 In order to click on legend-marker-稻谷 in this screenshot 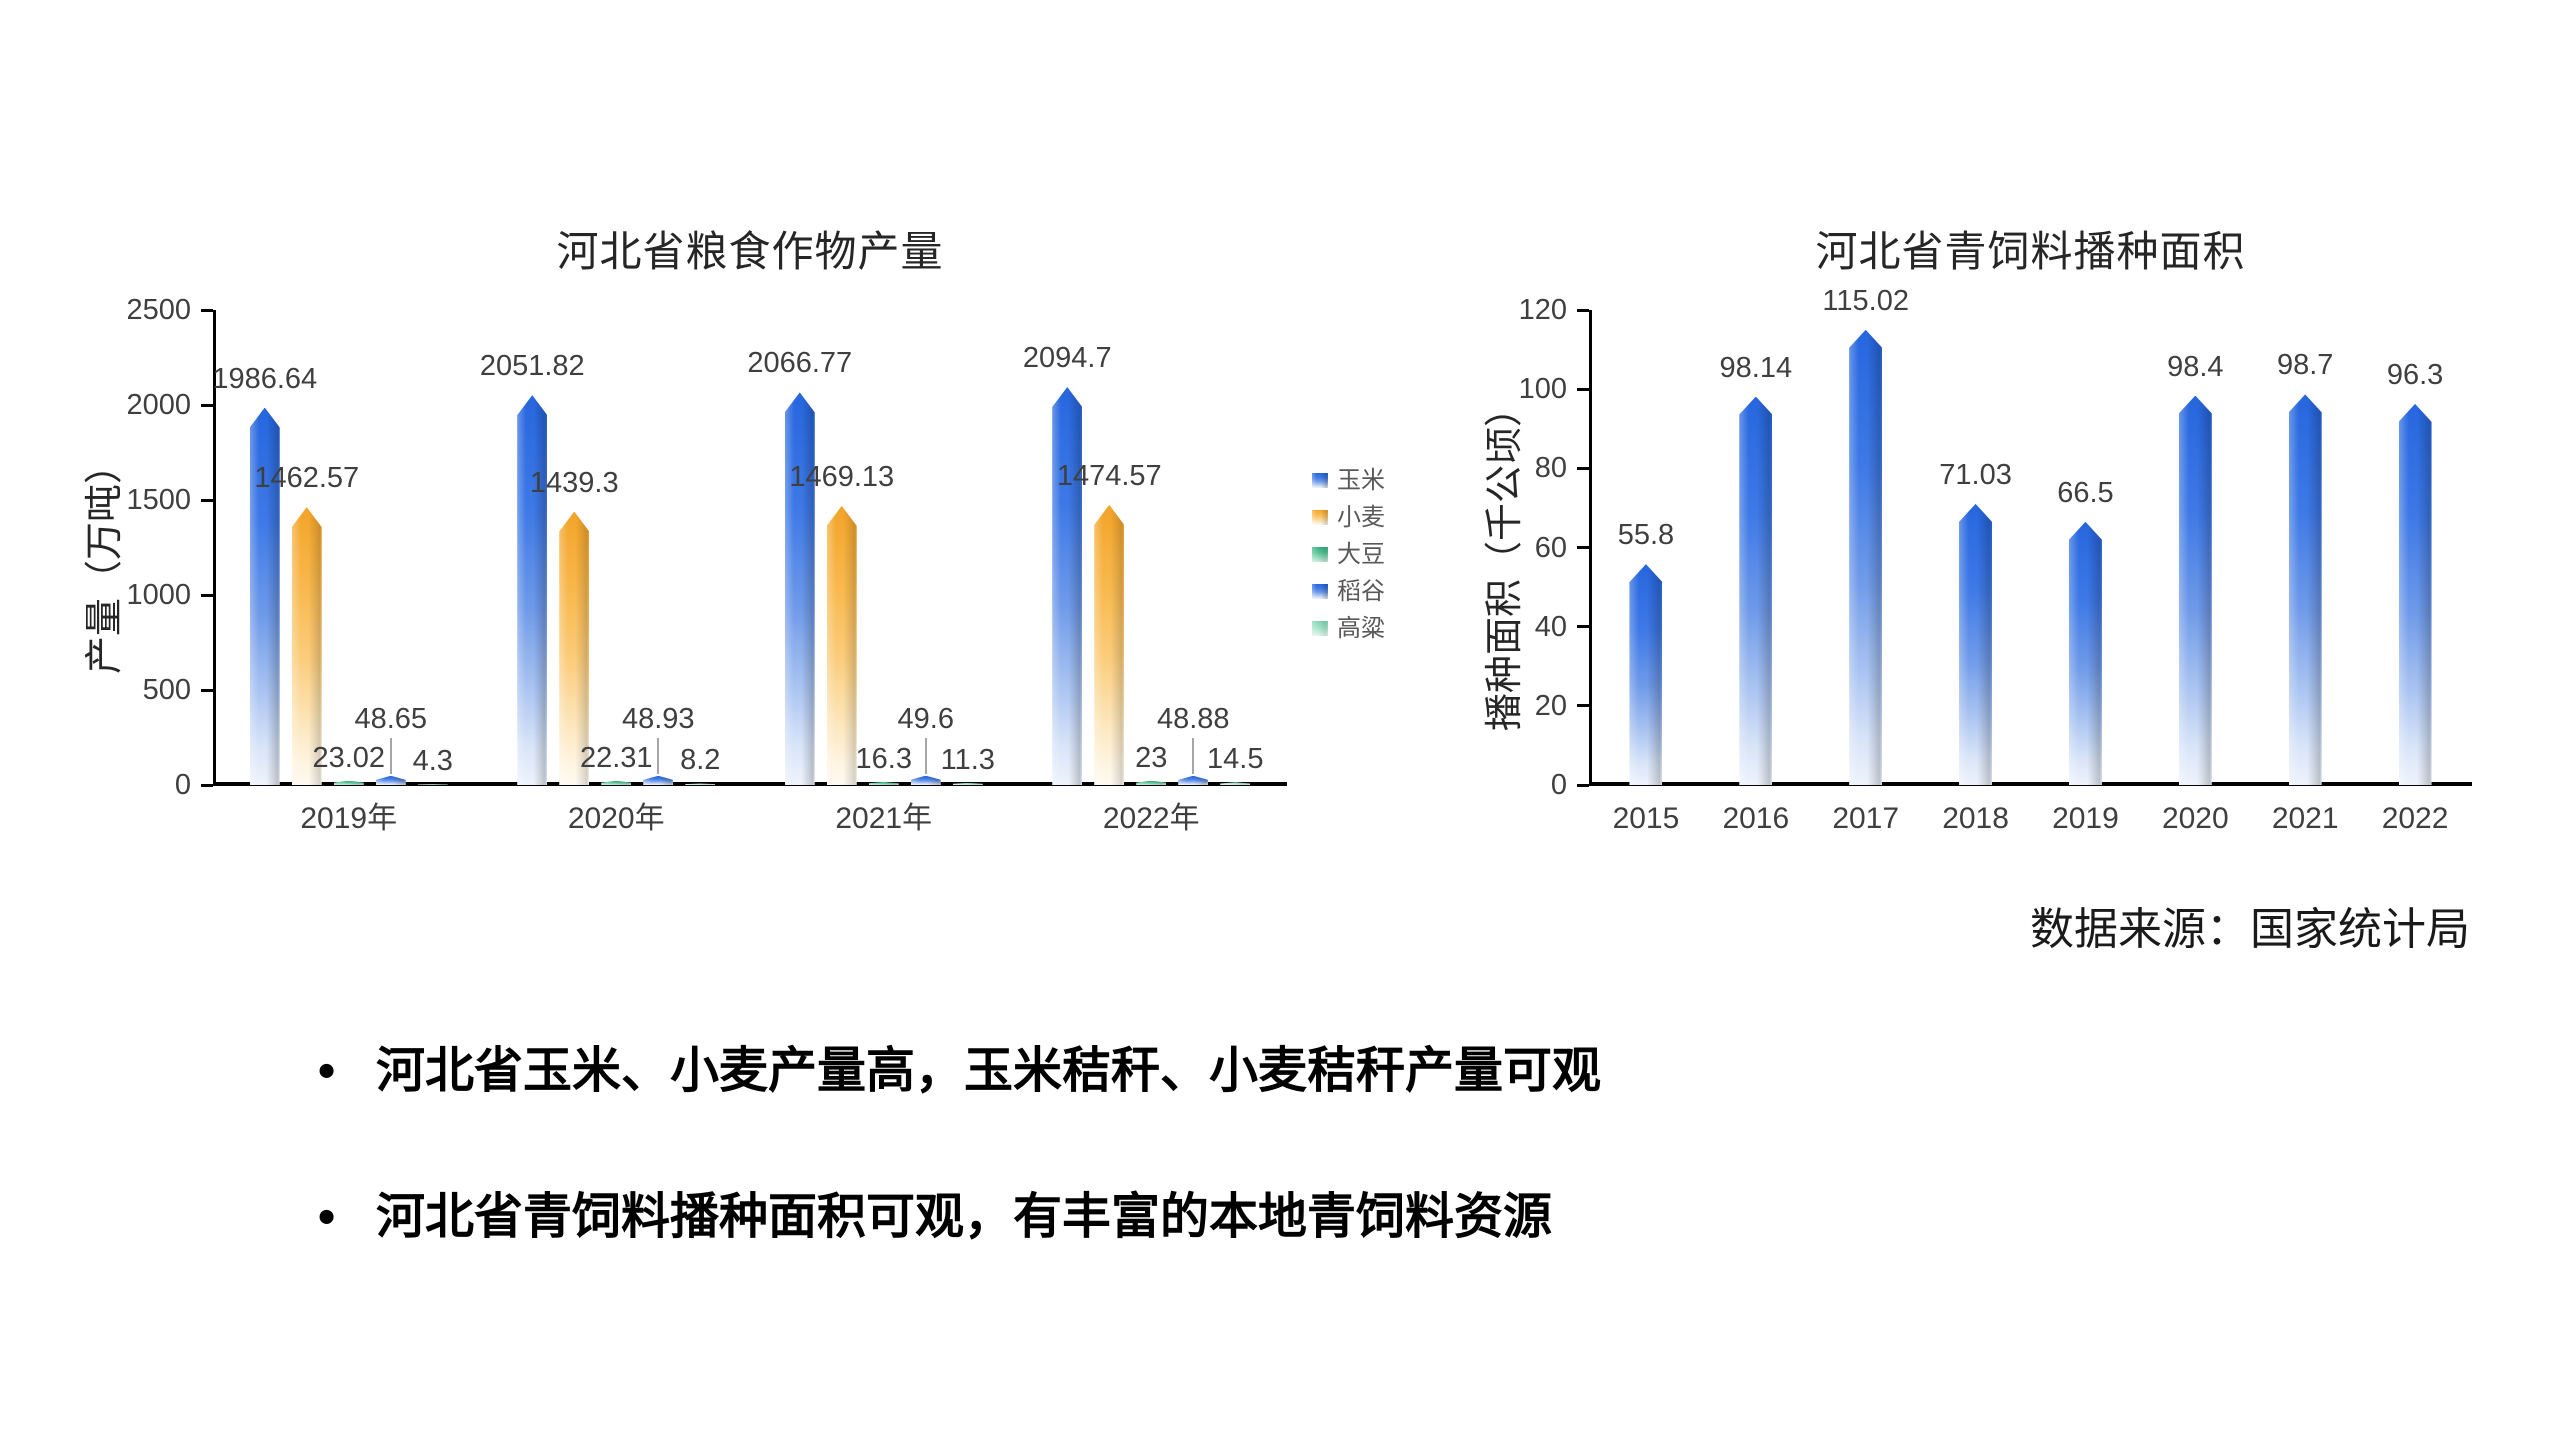, I will do `click(1320, 591)`.